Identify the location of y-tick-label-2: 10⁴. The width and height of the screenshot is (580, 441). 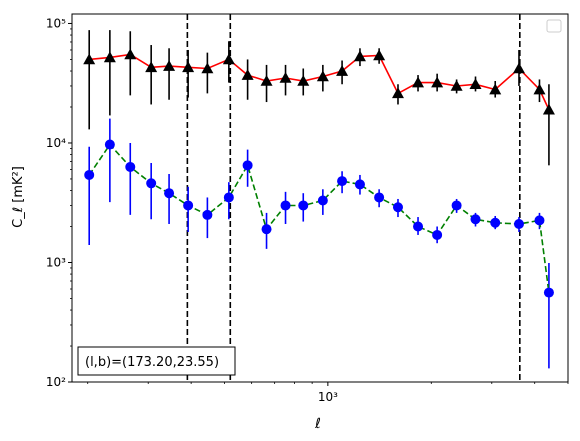
(56, 143).